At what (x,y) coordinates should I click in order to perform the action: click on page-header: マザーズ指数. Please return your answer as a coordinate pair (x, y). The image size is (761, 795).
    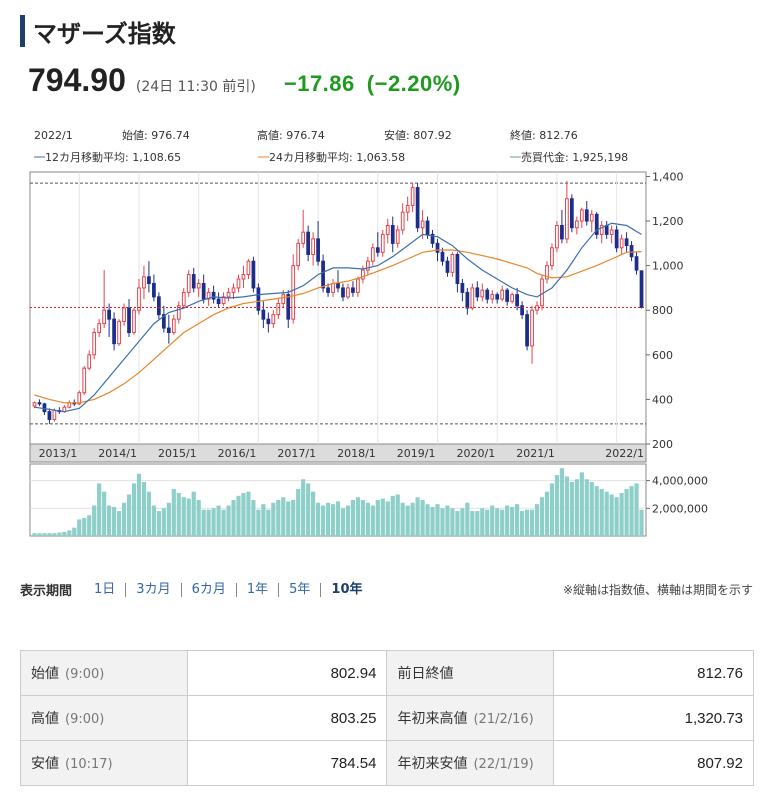
    Looking at the image, I should click on (98, 31).